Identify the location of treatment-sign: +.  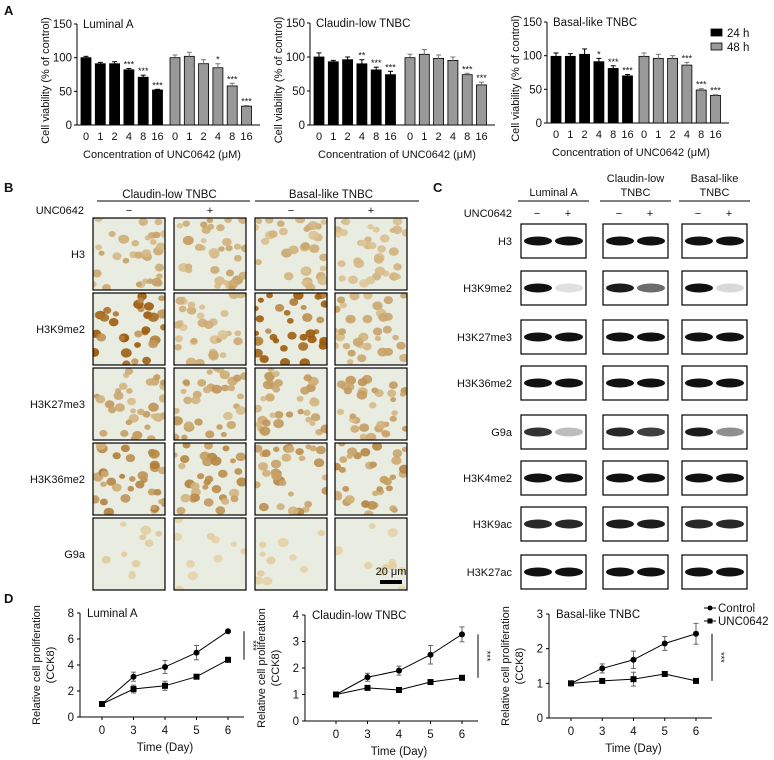
(729, 214).